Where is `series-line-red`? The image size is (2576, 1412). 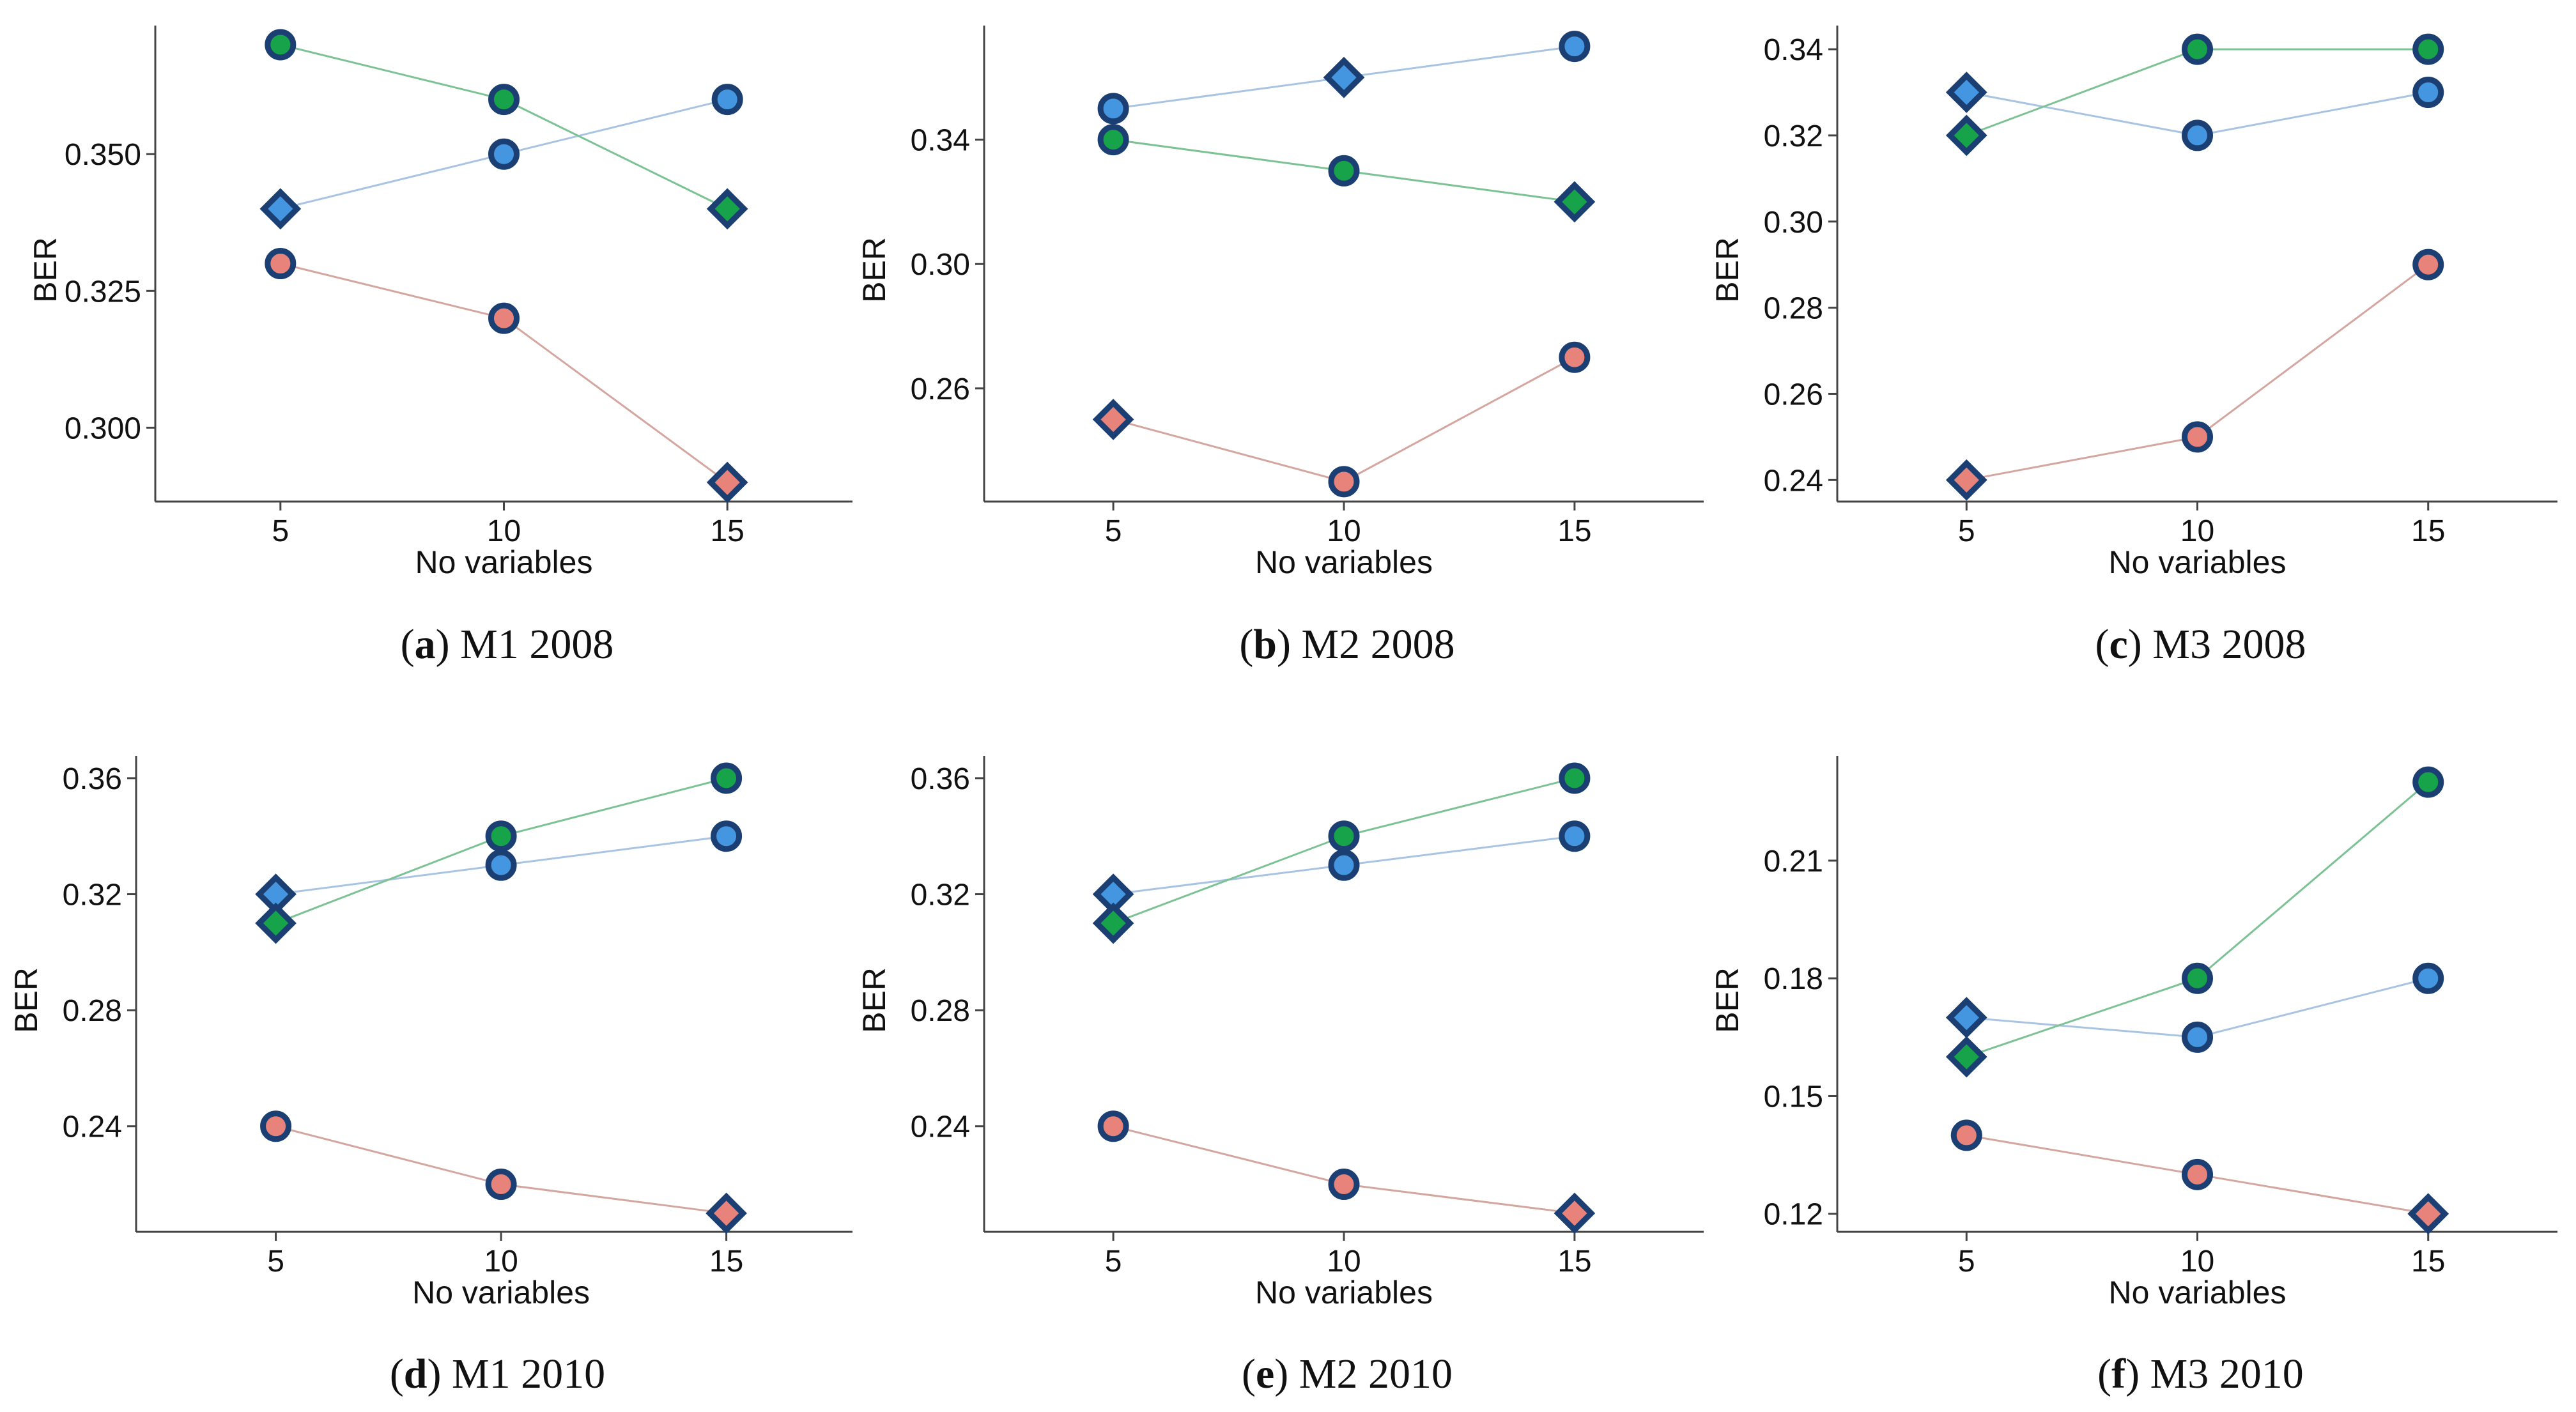 series-line-red is located at coordinates (504, 373).